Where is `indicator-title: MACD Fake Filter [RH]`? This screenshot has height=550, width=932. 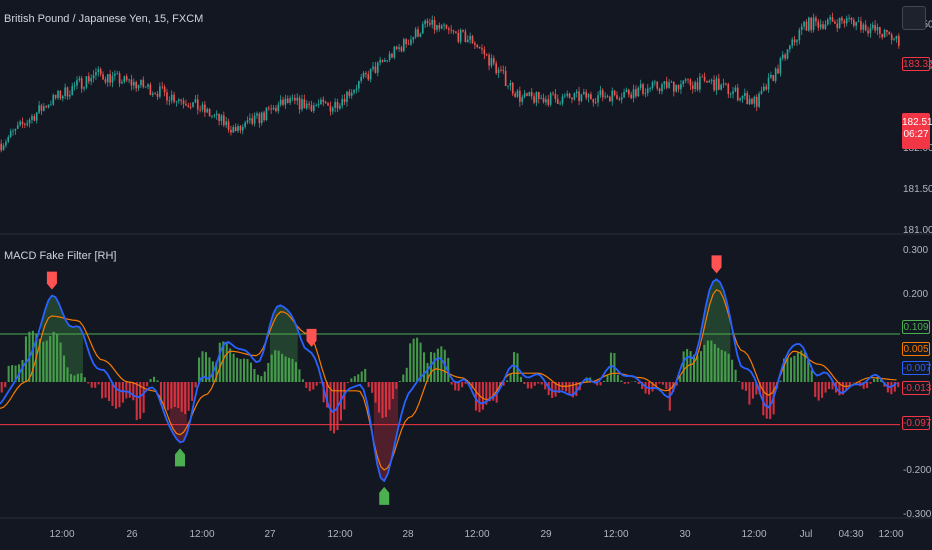
indicator-title: MACD Fake Filter [RH] is located at coordinates (60, 256).